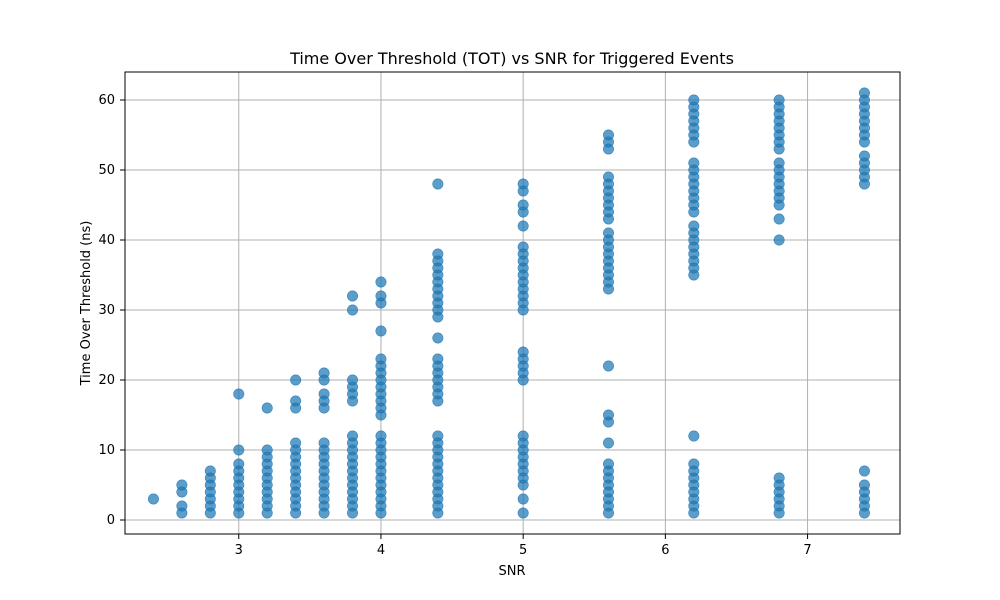  I want to click on y-tick-label-50: 50, so click(106, 170).